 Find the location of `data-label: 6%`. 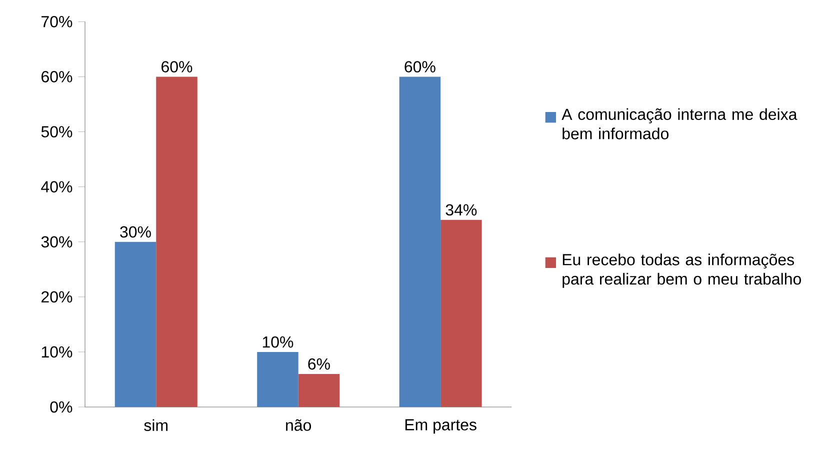

data-label: 6% is located at coordinates (319, 364).